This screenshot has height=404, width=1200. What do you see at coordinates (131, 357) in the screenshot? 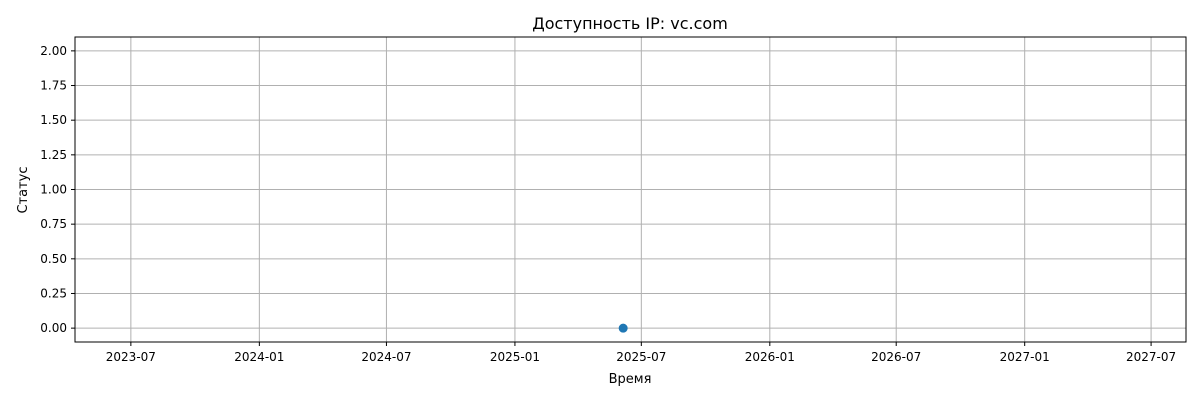
I see `x-tick-label: 2023-07` at bounding box center [131, 357].